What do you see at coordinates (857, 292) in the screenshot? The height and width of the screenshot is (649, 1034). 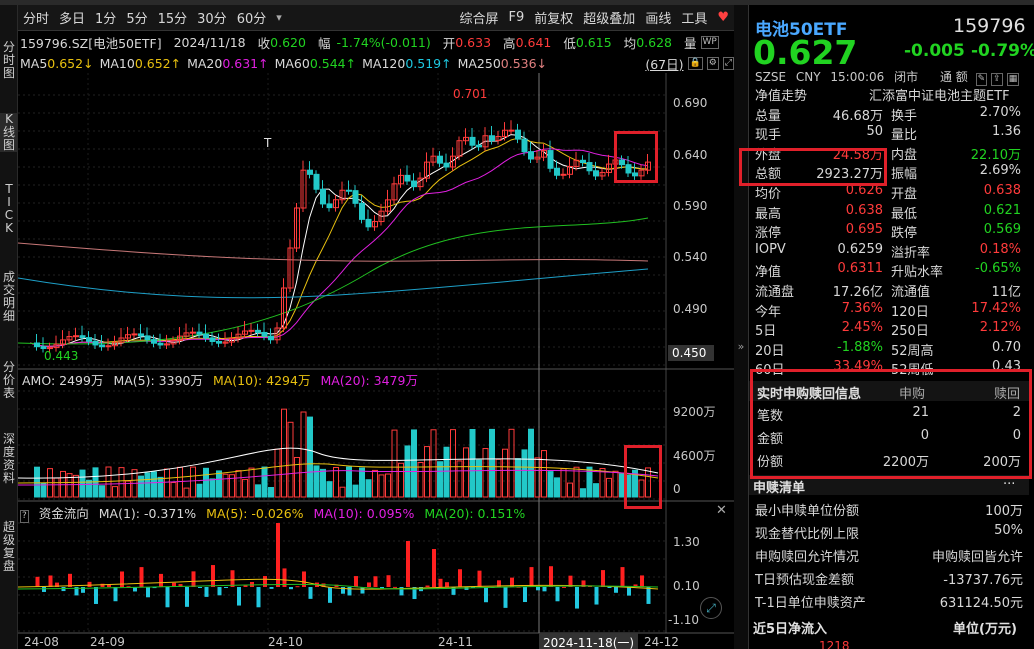 I see `stat-value: 17.26亿` at bounding box center [857, 292].